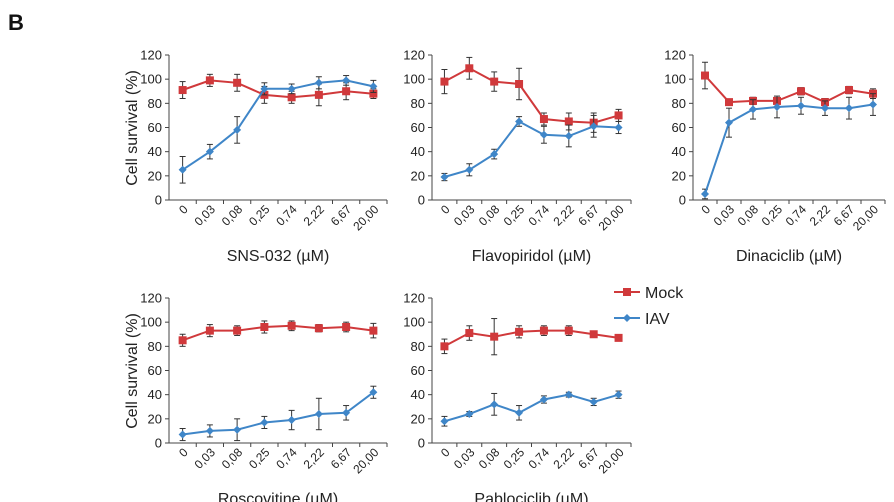 This screenshot has height=502, width=894. I want to click on legend-mock-label: Mock, so click(664, 293).